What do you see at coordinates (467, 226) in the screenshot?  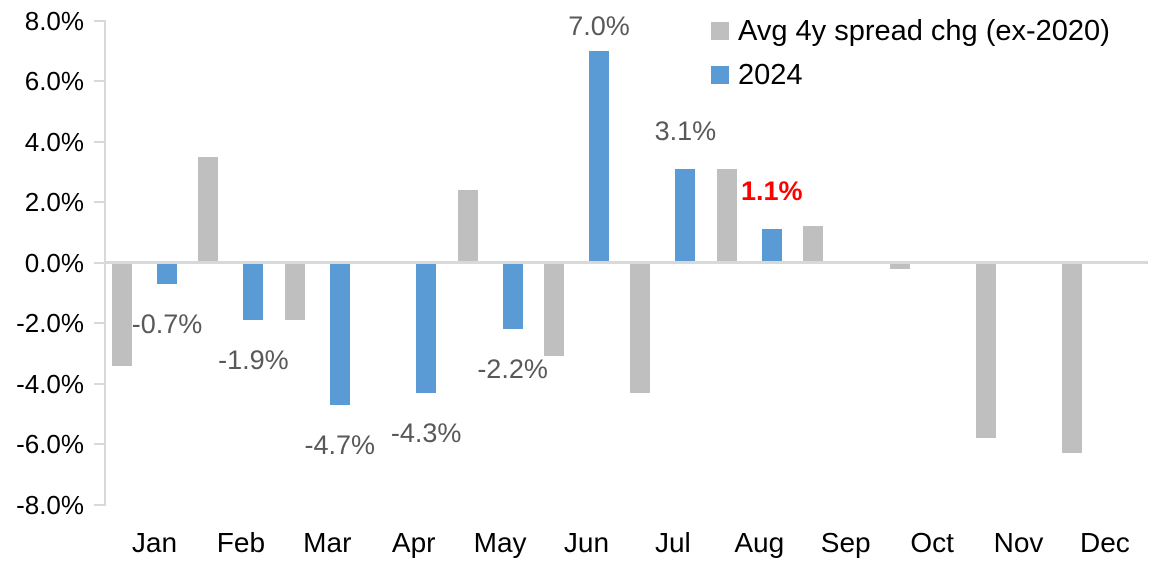 I see `bar-avg-may` at bounding box center [467, 226].